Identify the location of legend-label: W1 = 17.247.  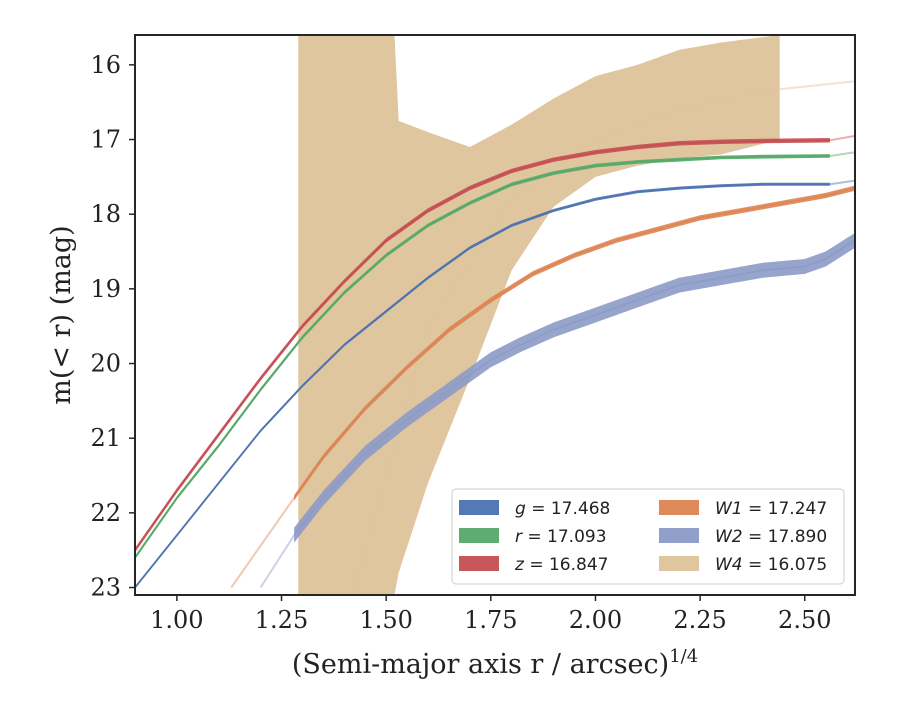
(771, 509).